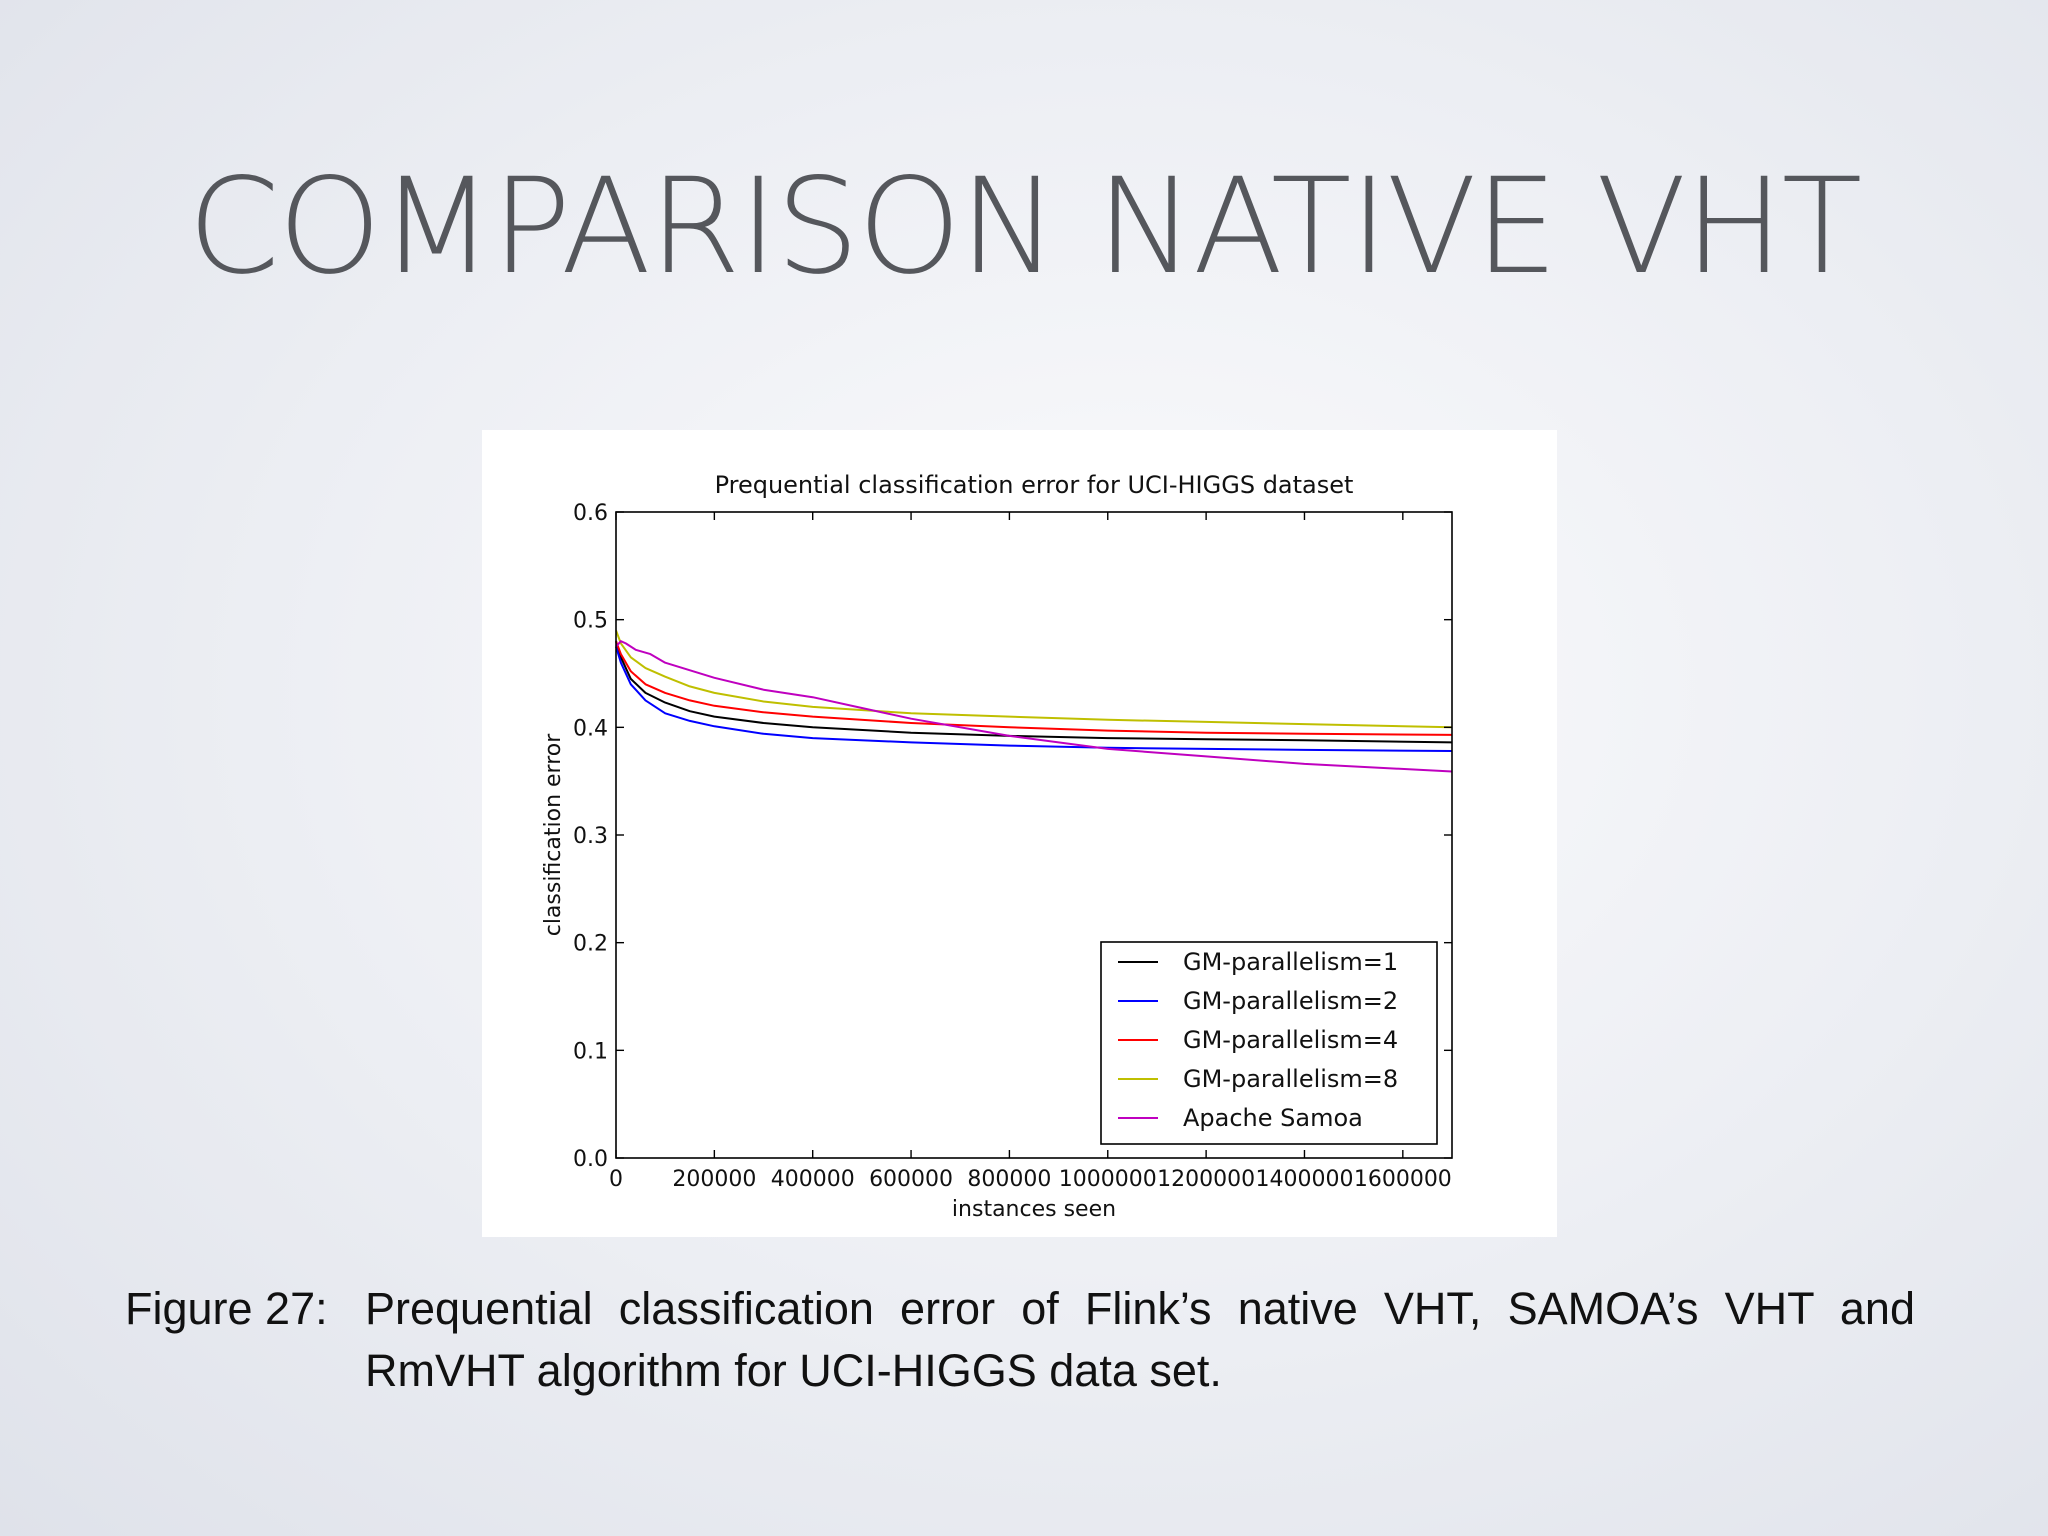  Describe the element at coordinates (590, 1051) in the screenshot. I see `y-tick-label: 0.1` at that location.